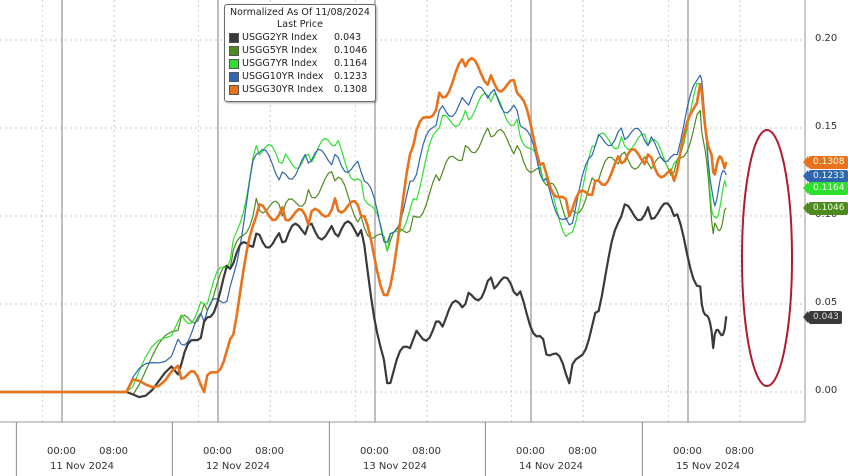 The image size is (848, 476). Describe the element at coordinates (238, 466) in the screenshot. I see `x-date-label: 12 Nov 2024` at that location.